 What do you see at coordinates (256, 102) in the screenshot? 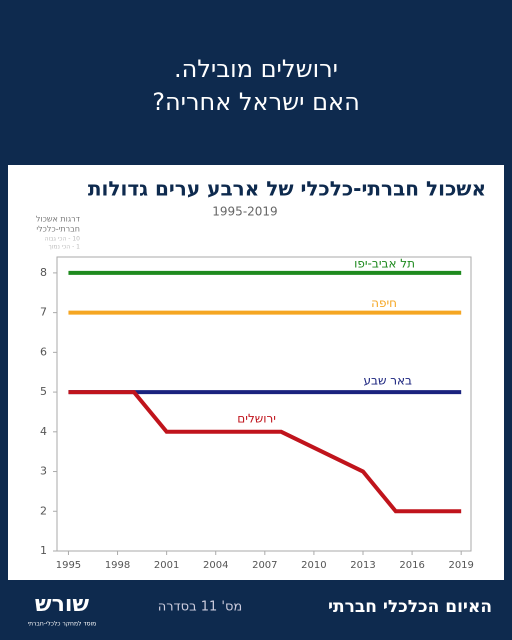
I see `headline: האם ישראל אחריה?` at bounding box center [256, 102].